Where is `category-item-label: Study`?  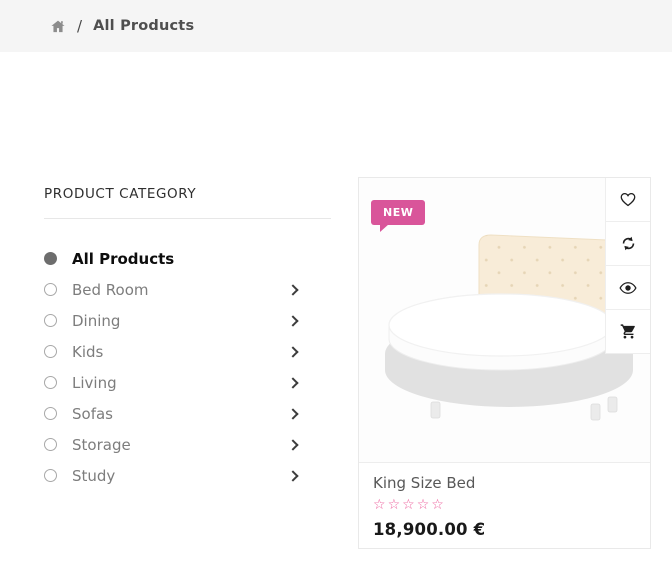 category-item-label: Study is located at coordinates (94, 475).